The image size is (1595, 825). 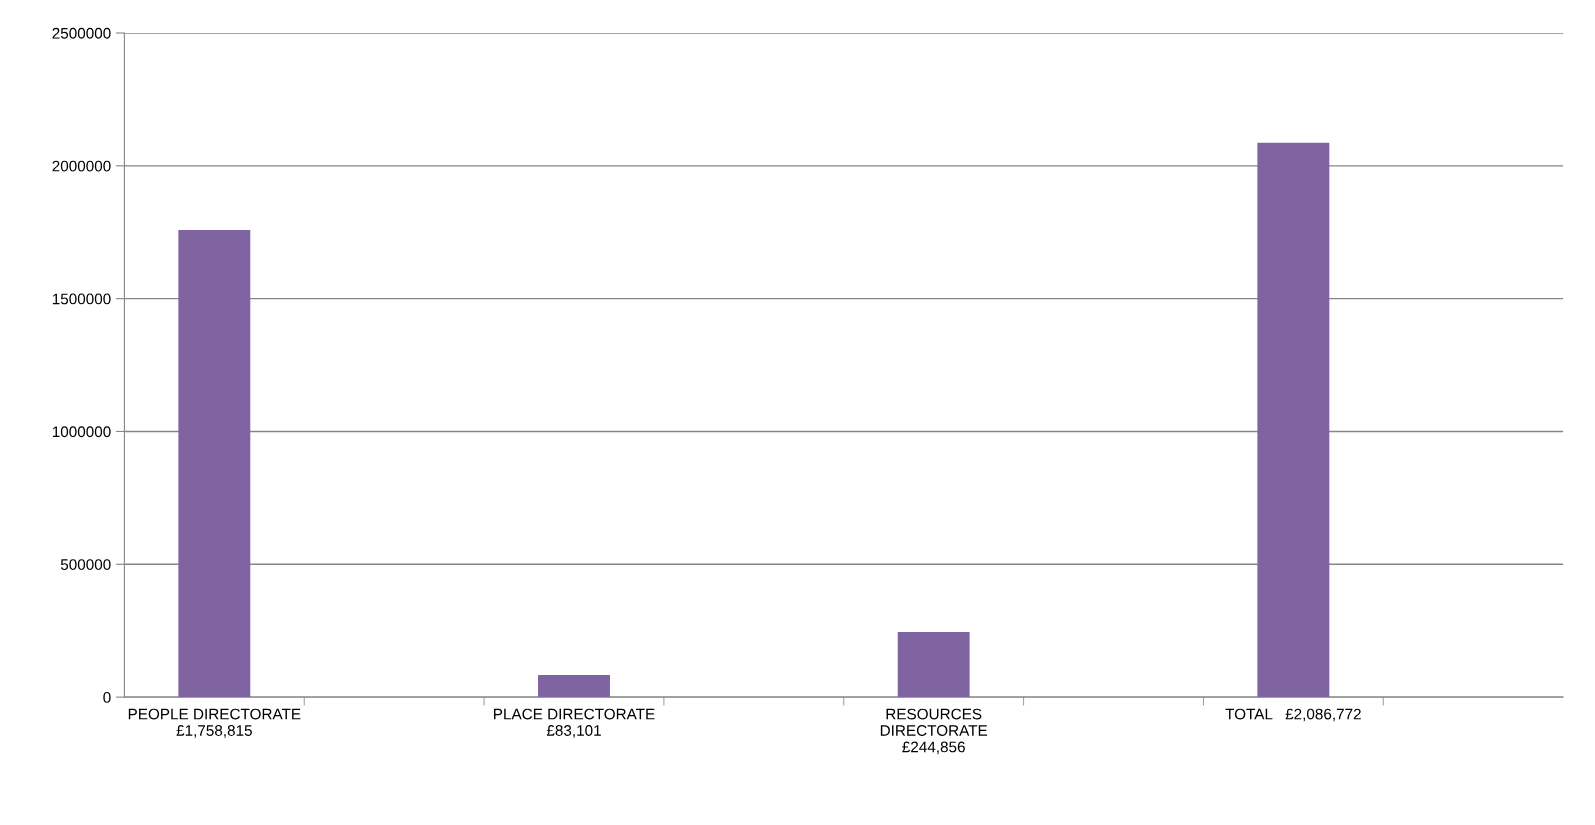 I want to click on x-tick-label: PEOPLE DIRECTORATE £1,758,815, so click(x=214, y=723).